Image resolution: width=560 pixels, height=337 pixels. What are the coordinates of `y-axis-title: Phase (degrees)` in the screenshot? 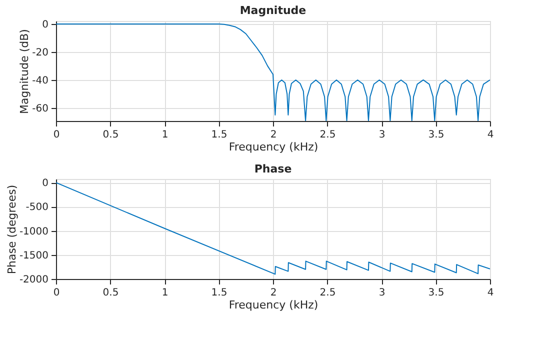 It's located at (11, 229).